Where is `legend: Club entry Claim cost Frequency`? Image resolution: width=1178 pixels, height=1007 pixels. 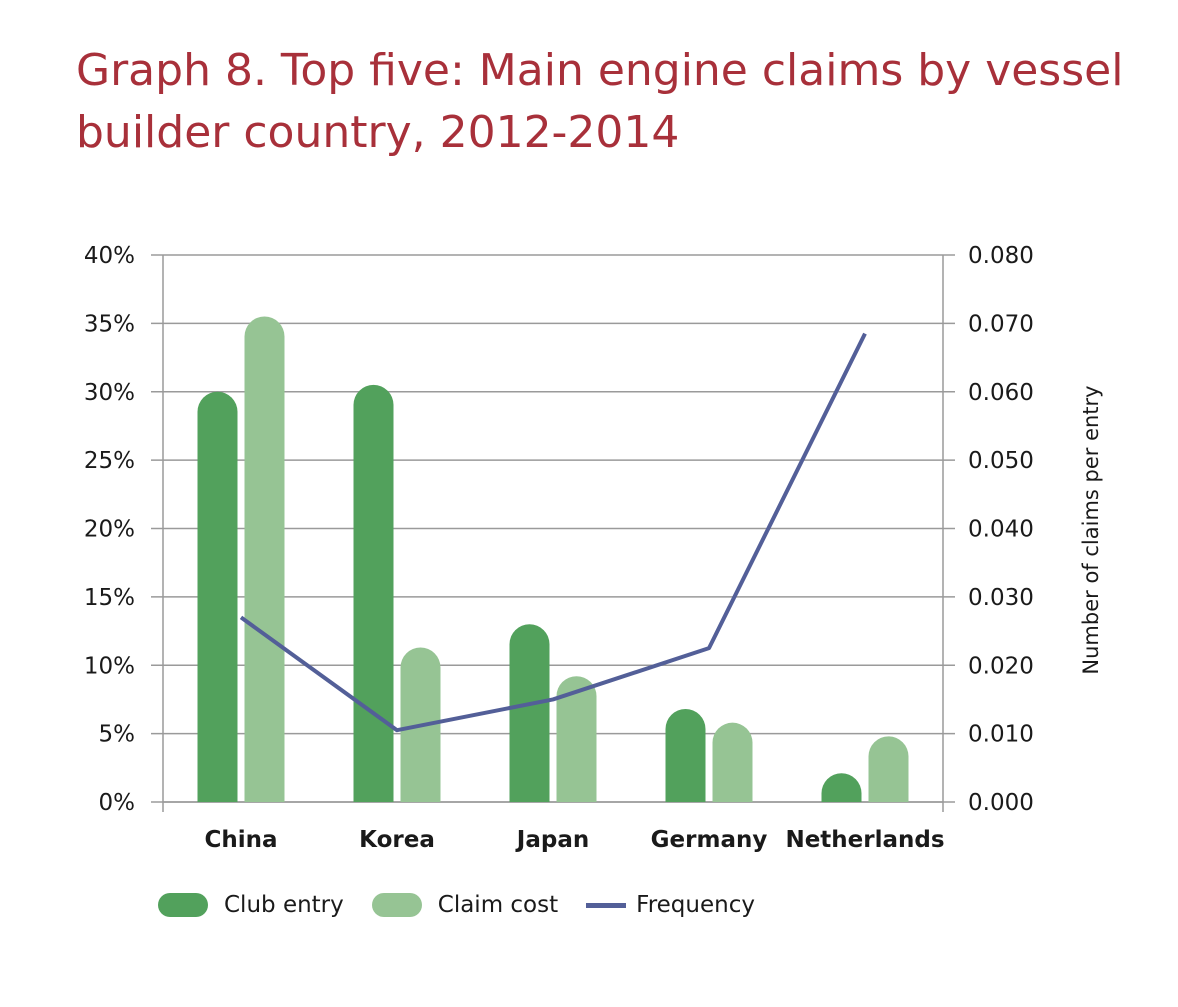
legend: Club entry Claim cost Frequency is located at coordinates (470, 905).